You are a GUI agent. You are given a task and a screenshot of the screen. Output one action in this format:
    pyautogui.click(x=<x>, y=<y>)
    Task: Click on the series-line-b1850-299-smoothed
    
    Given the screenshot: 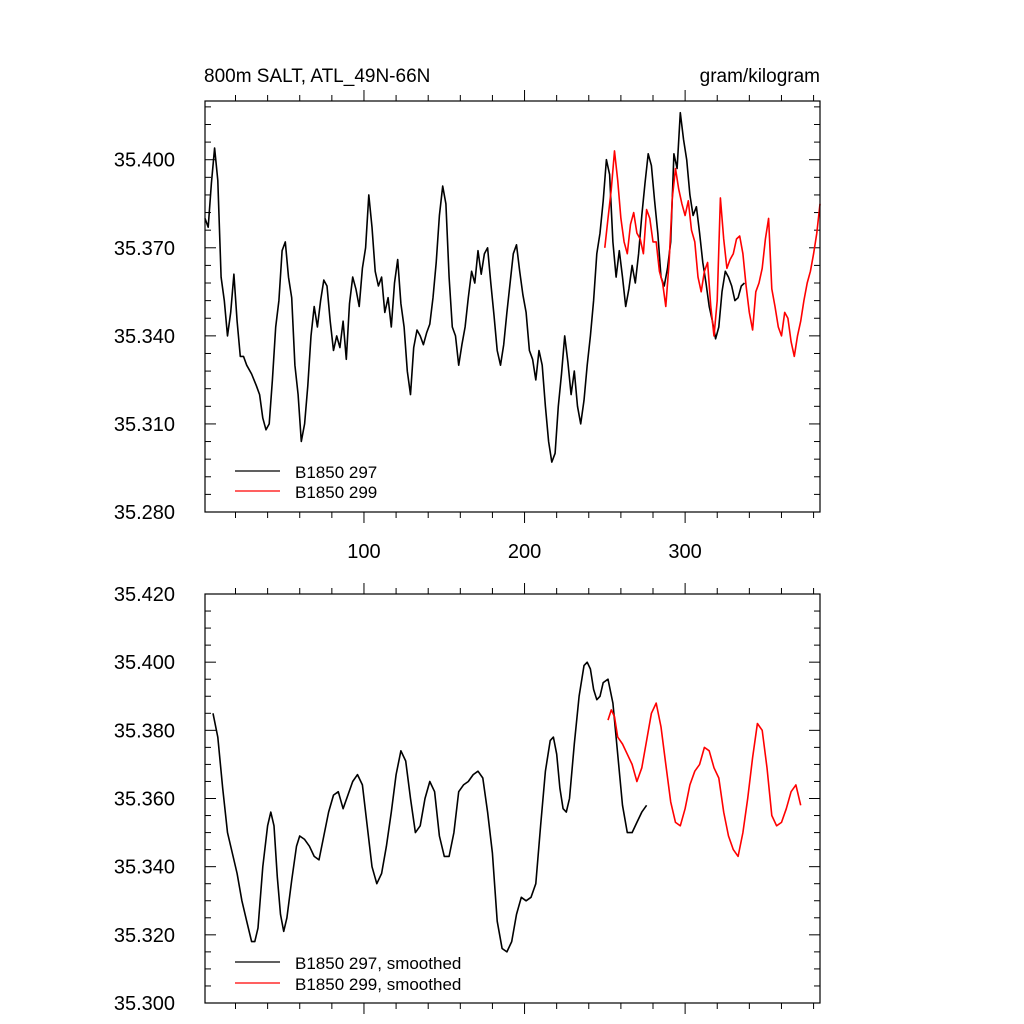 What is the action you would take?
    pyautogui.click(x=704, y=780)
    